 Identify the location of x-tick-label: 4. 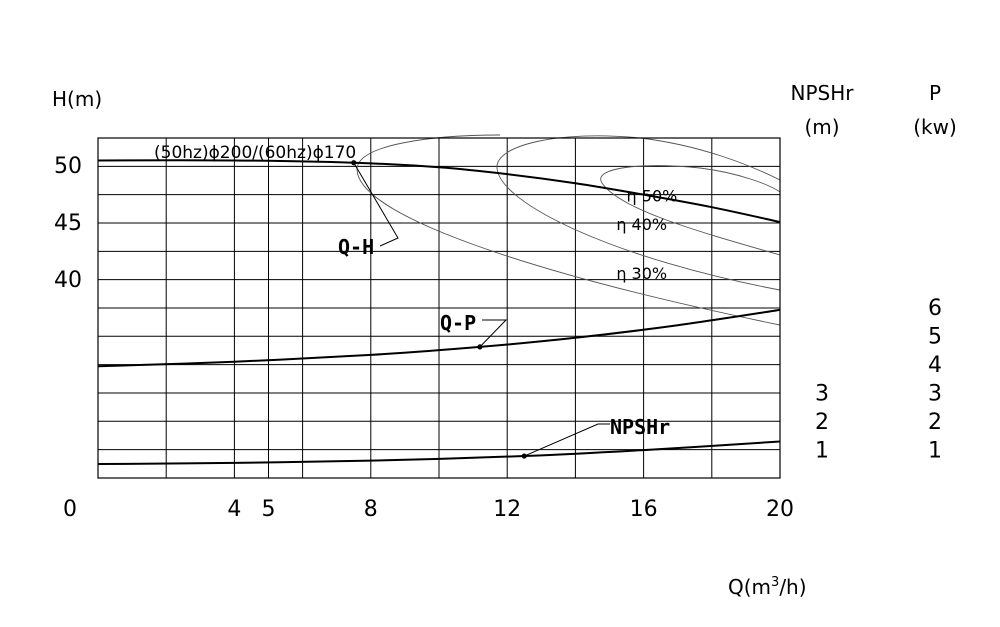
(234, 509).